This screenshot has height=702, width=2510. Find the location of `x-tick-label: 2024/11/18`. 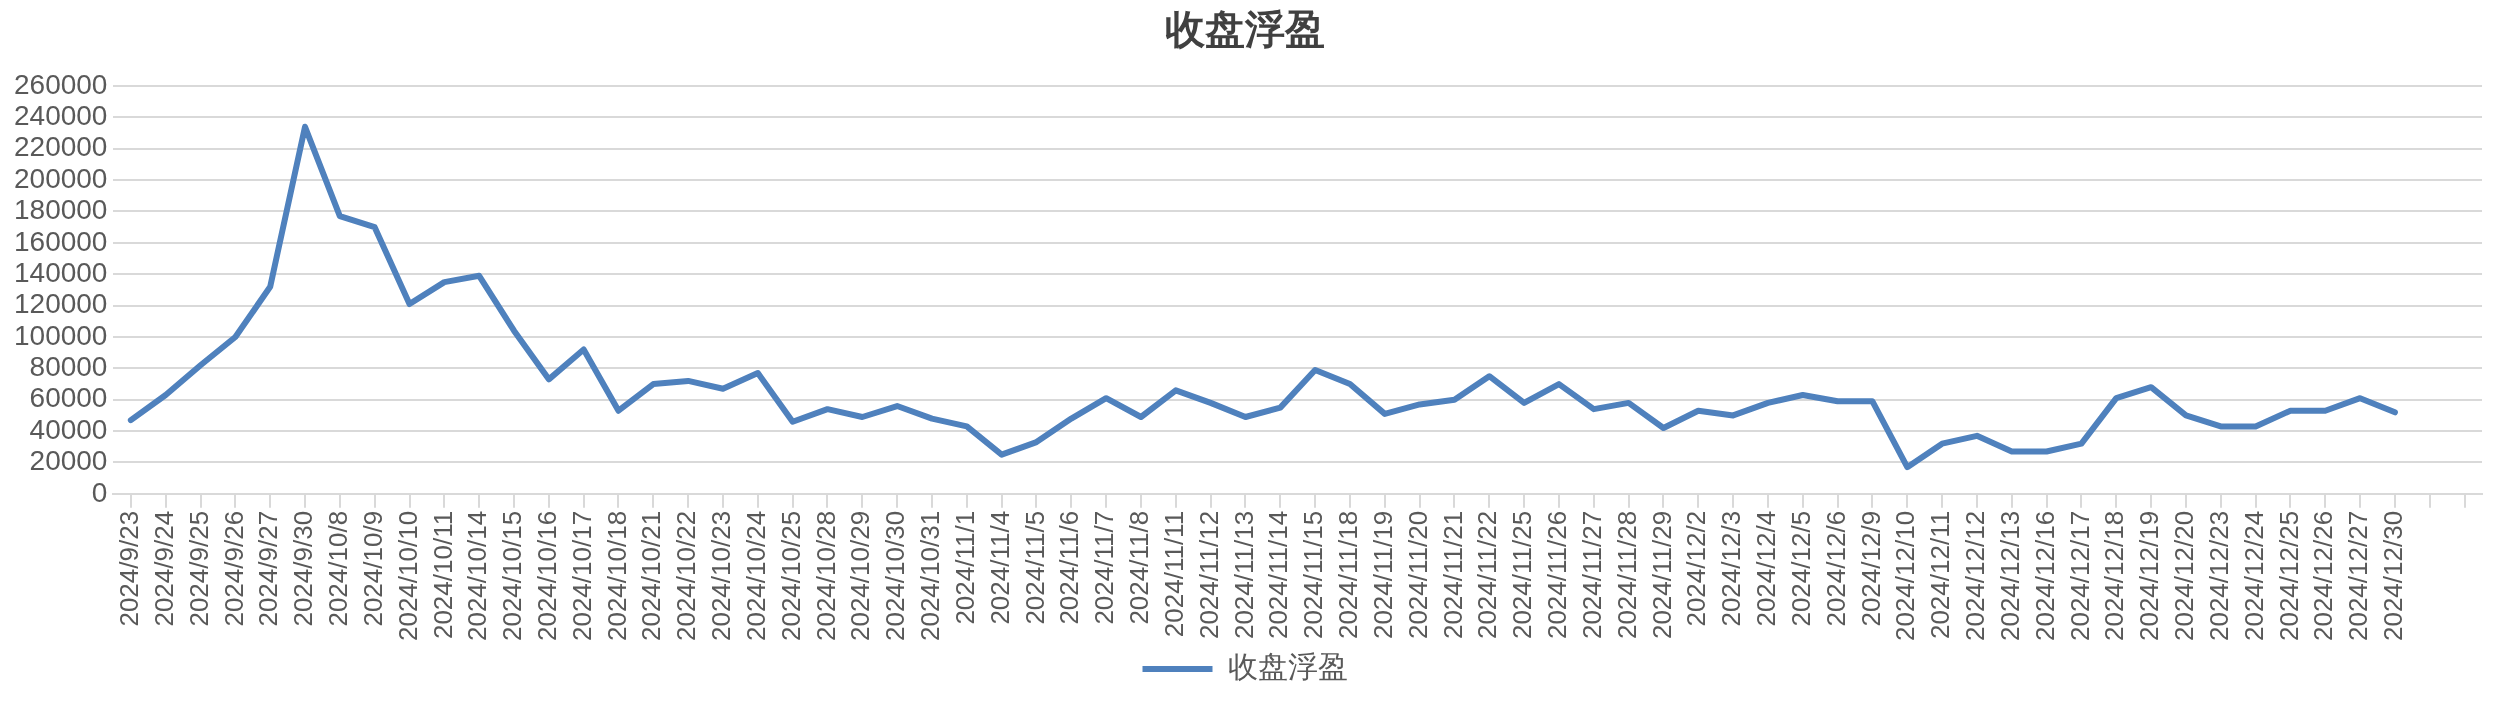

x-tick-label: 2024/11/18 is located at coordinates (1348, 575).